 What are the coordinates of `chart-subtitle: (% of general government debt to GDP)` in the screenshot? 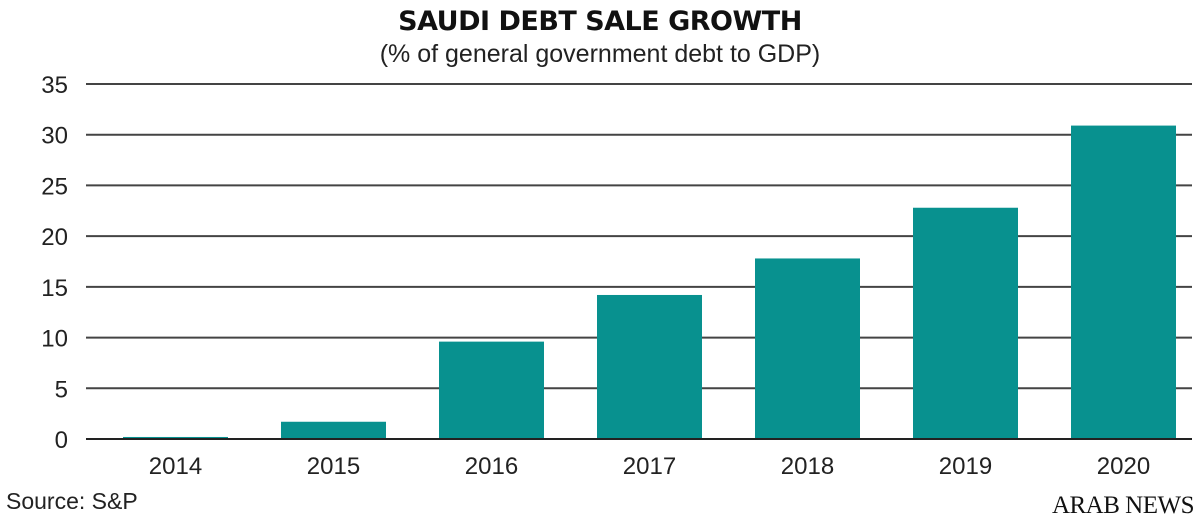 It's located at (600, 54).